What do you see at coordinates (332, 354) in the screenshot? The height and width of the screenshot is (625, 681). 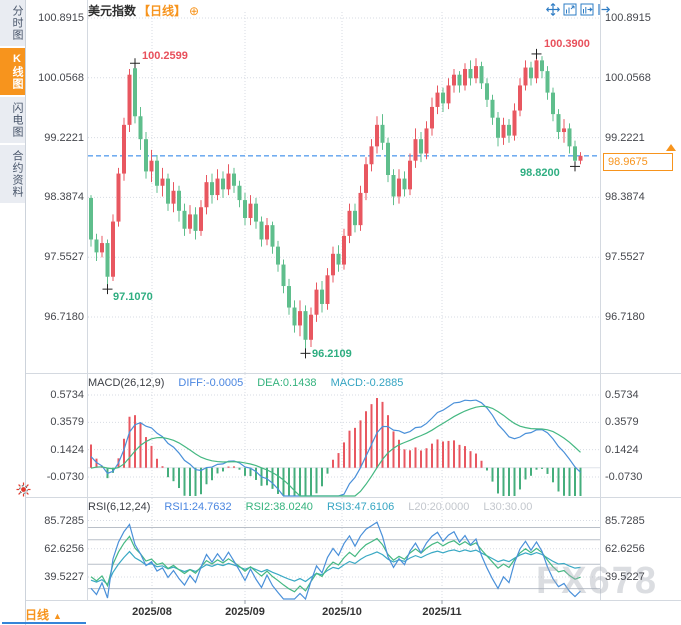 I see `annotation-low-96-2109: 96.2109` at bounding box center [332, 354].